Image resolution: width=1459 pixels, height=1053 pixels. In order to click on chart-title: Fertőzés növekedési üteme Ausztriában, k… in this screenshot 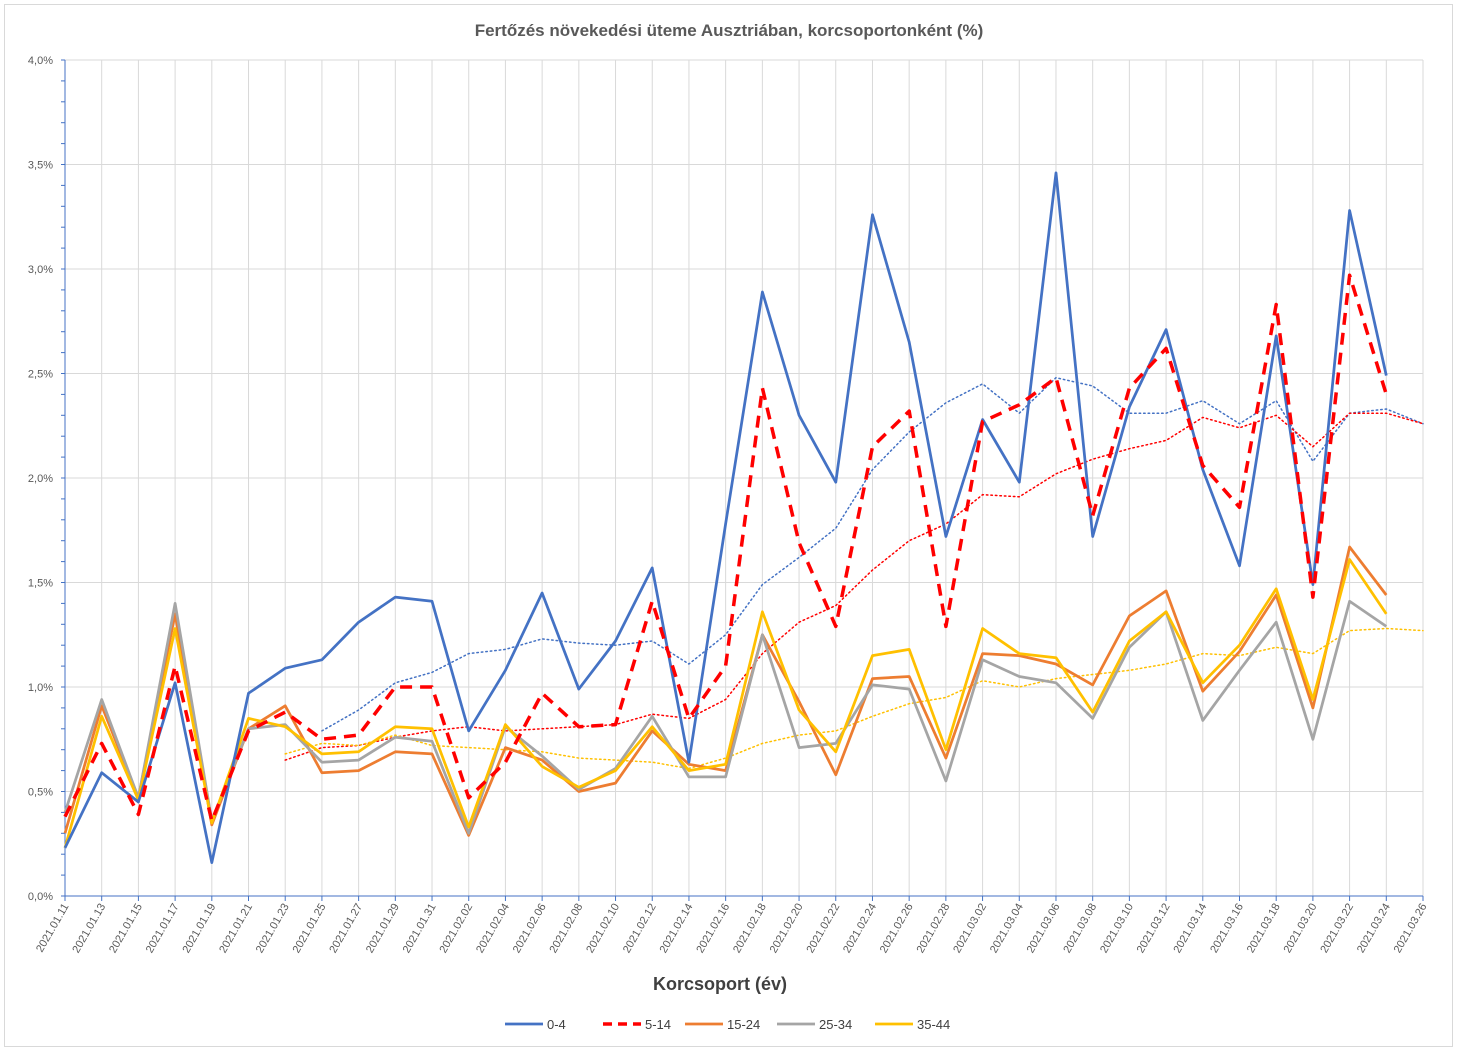, I will do `click(729, 30)`.